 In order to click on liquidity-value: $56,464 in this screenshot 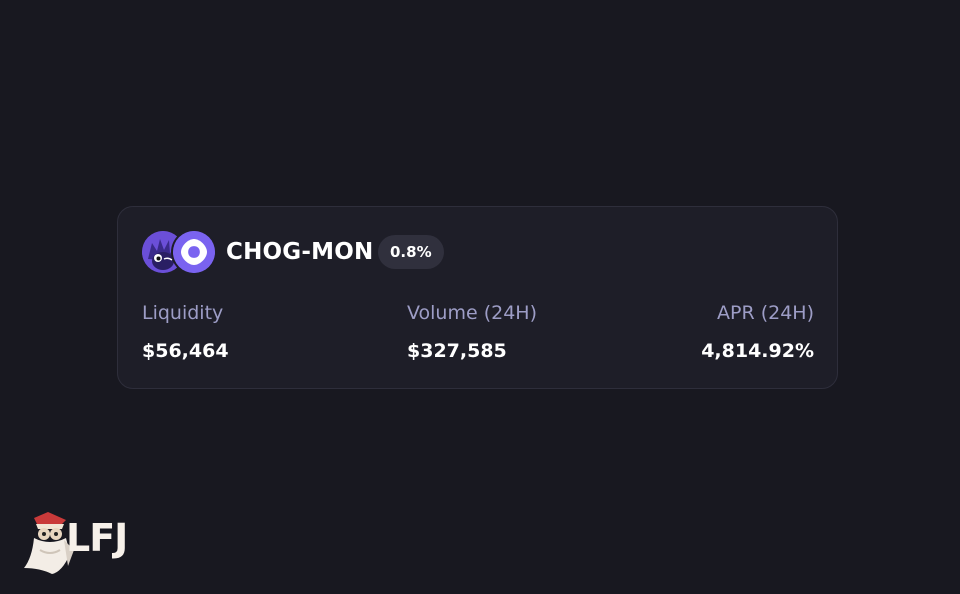, I will do `click(185, 351)`.